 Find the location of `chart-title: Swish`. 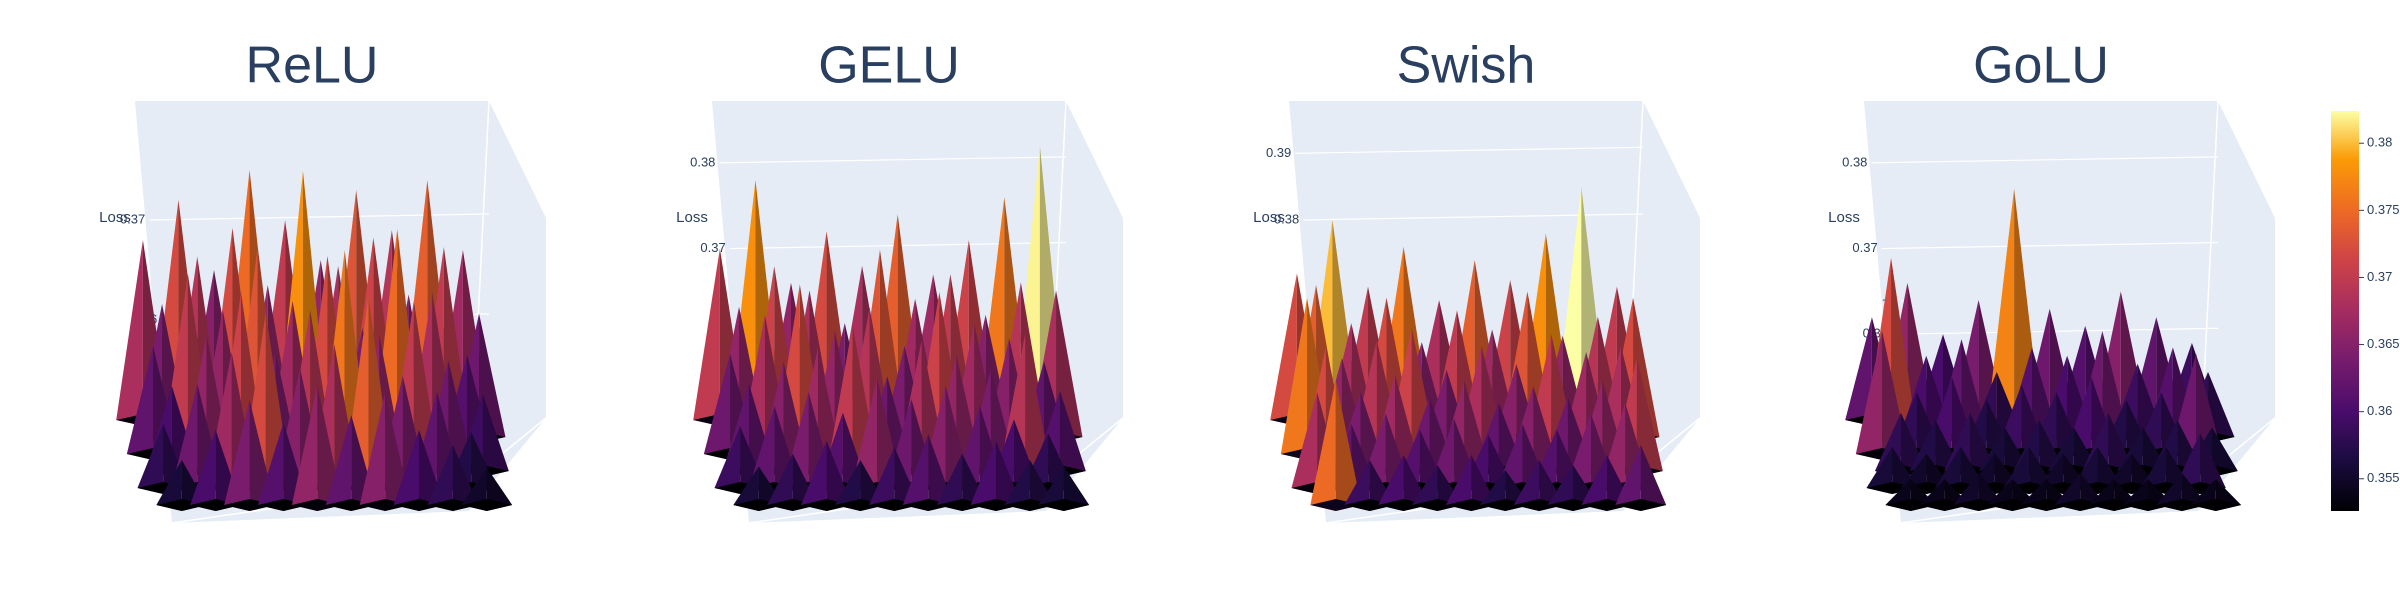

chart-title: Swish is located at coordinates (1466, 66).